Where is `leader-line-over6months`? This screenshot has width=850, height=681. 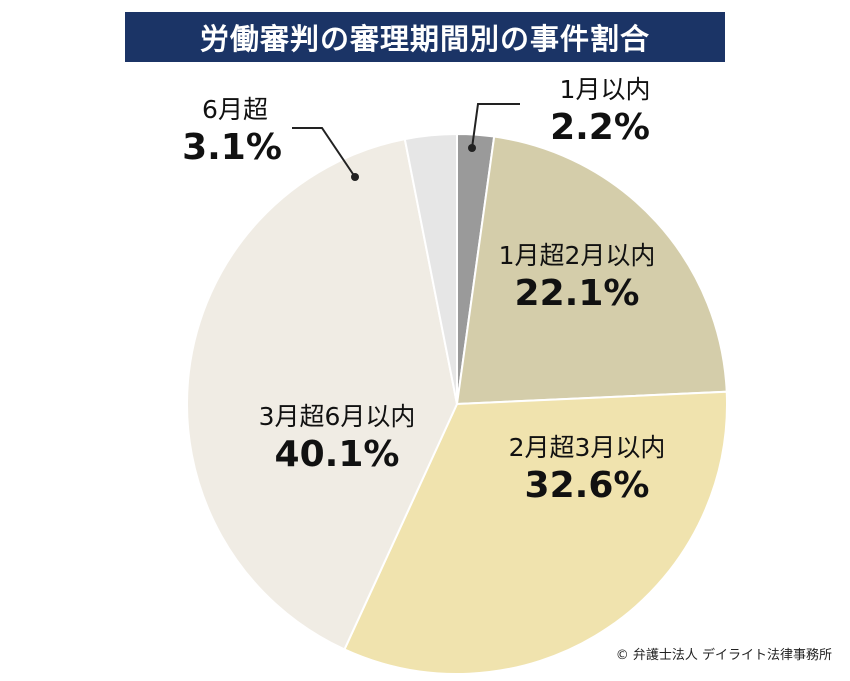
leader-line-over6months is located at coordinates (325, 154).